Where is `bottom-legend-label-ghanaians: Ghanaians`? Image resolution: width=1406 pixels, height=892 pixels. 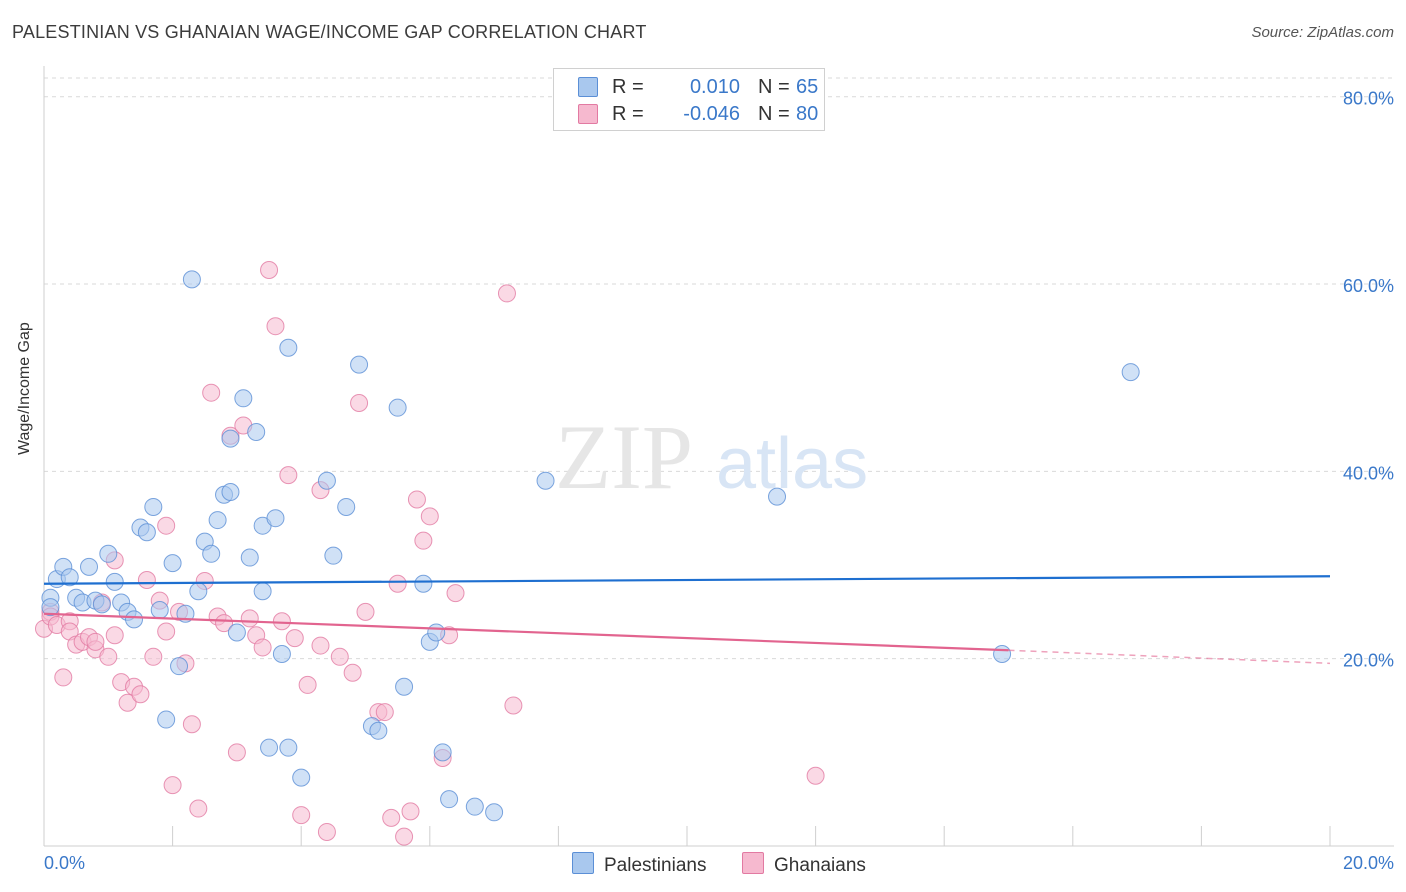
bottom-legend-label-ghanaians: Ghanaians is located at coordinates (820, 865).